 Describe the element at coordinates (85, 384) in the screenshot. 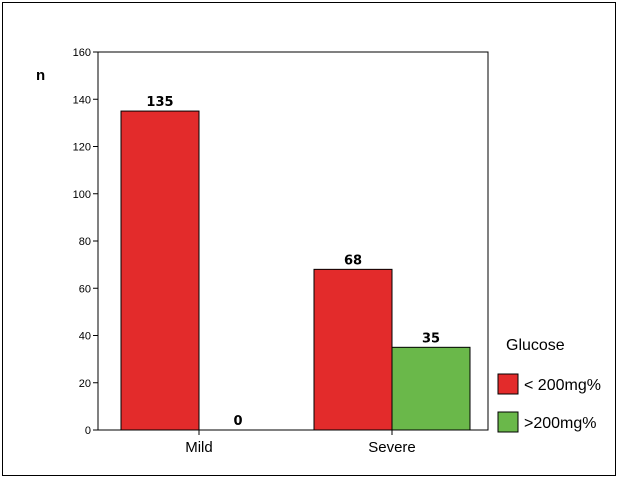

I see `y-tick-label: 20` at that location.